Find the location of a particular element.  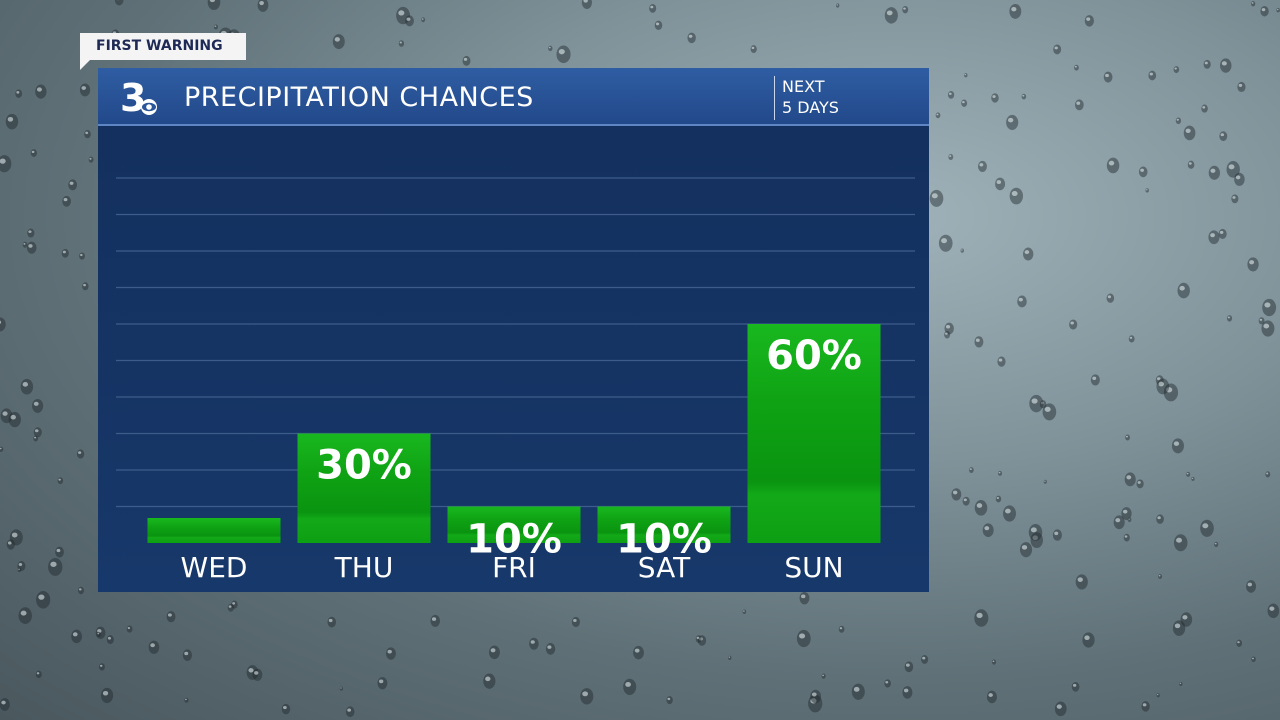

header-divider is located at coordinates (774, 98).